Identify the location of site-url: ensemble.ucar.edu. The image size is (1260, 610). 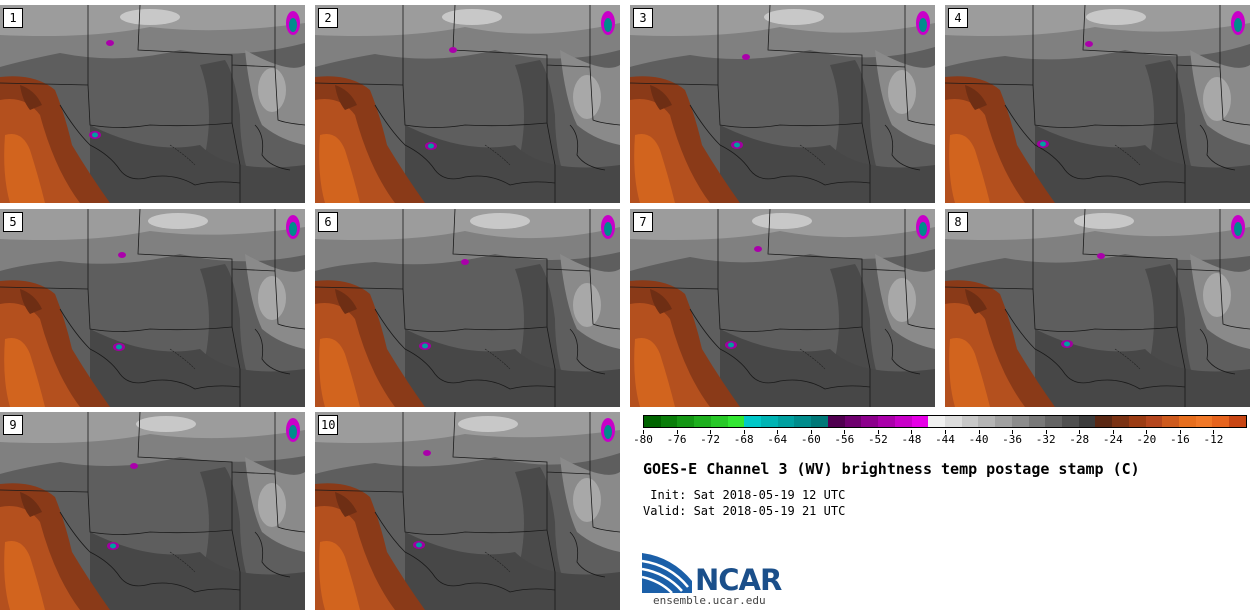
(709, 600).